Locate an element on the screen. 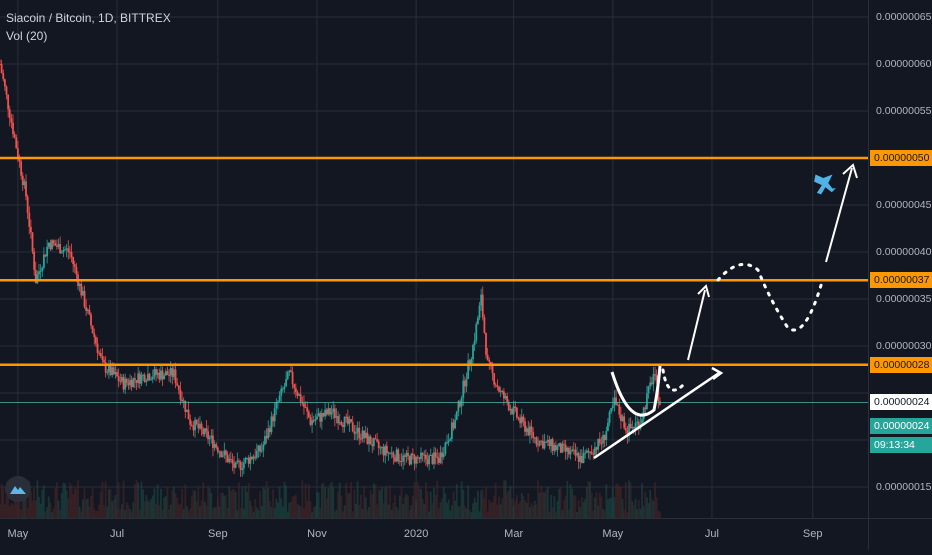  tradingview-logo-icon is located at coordinates (18, 489).